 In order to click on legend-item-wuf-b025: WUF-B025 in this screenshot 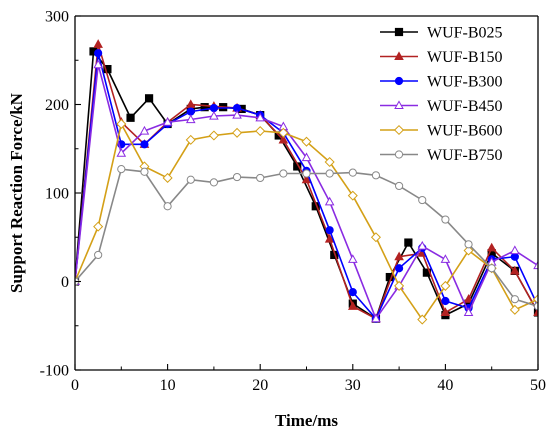, I will do `click(441, 33)`.